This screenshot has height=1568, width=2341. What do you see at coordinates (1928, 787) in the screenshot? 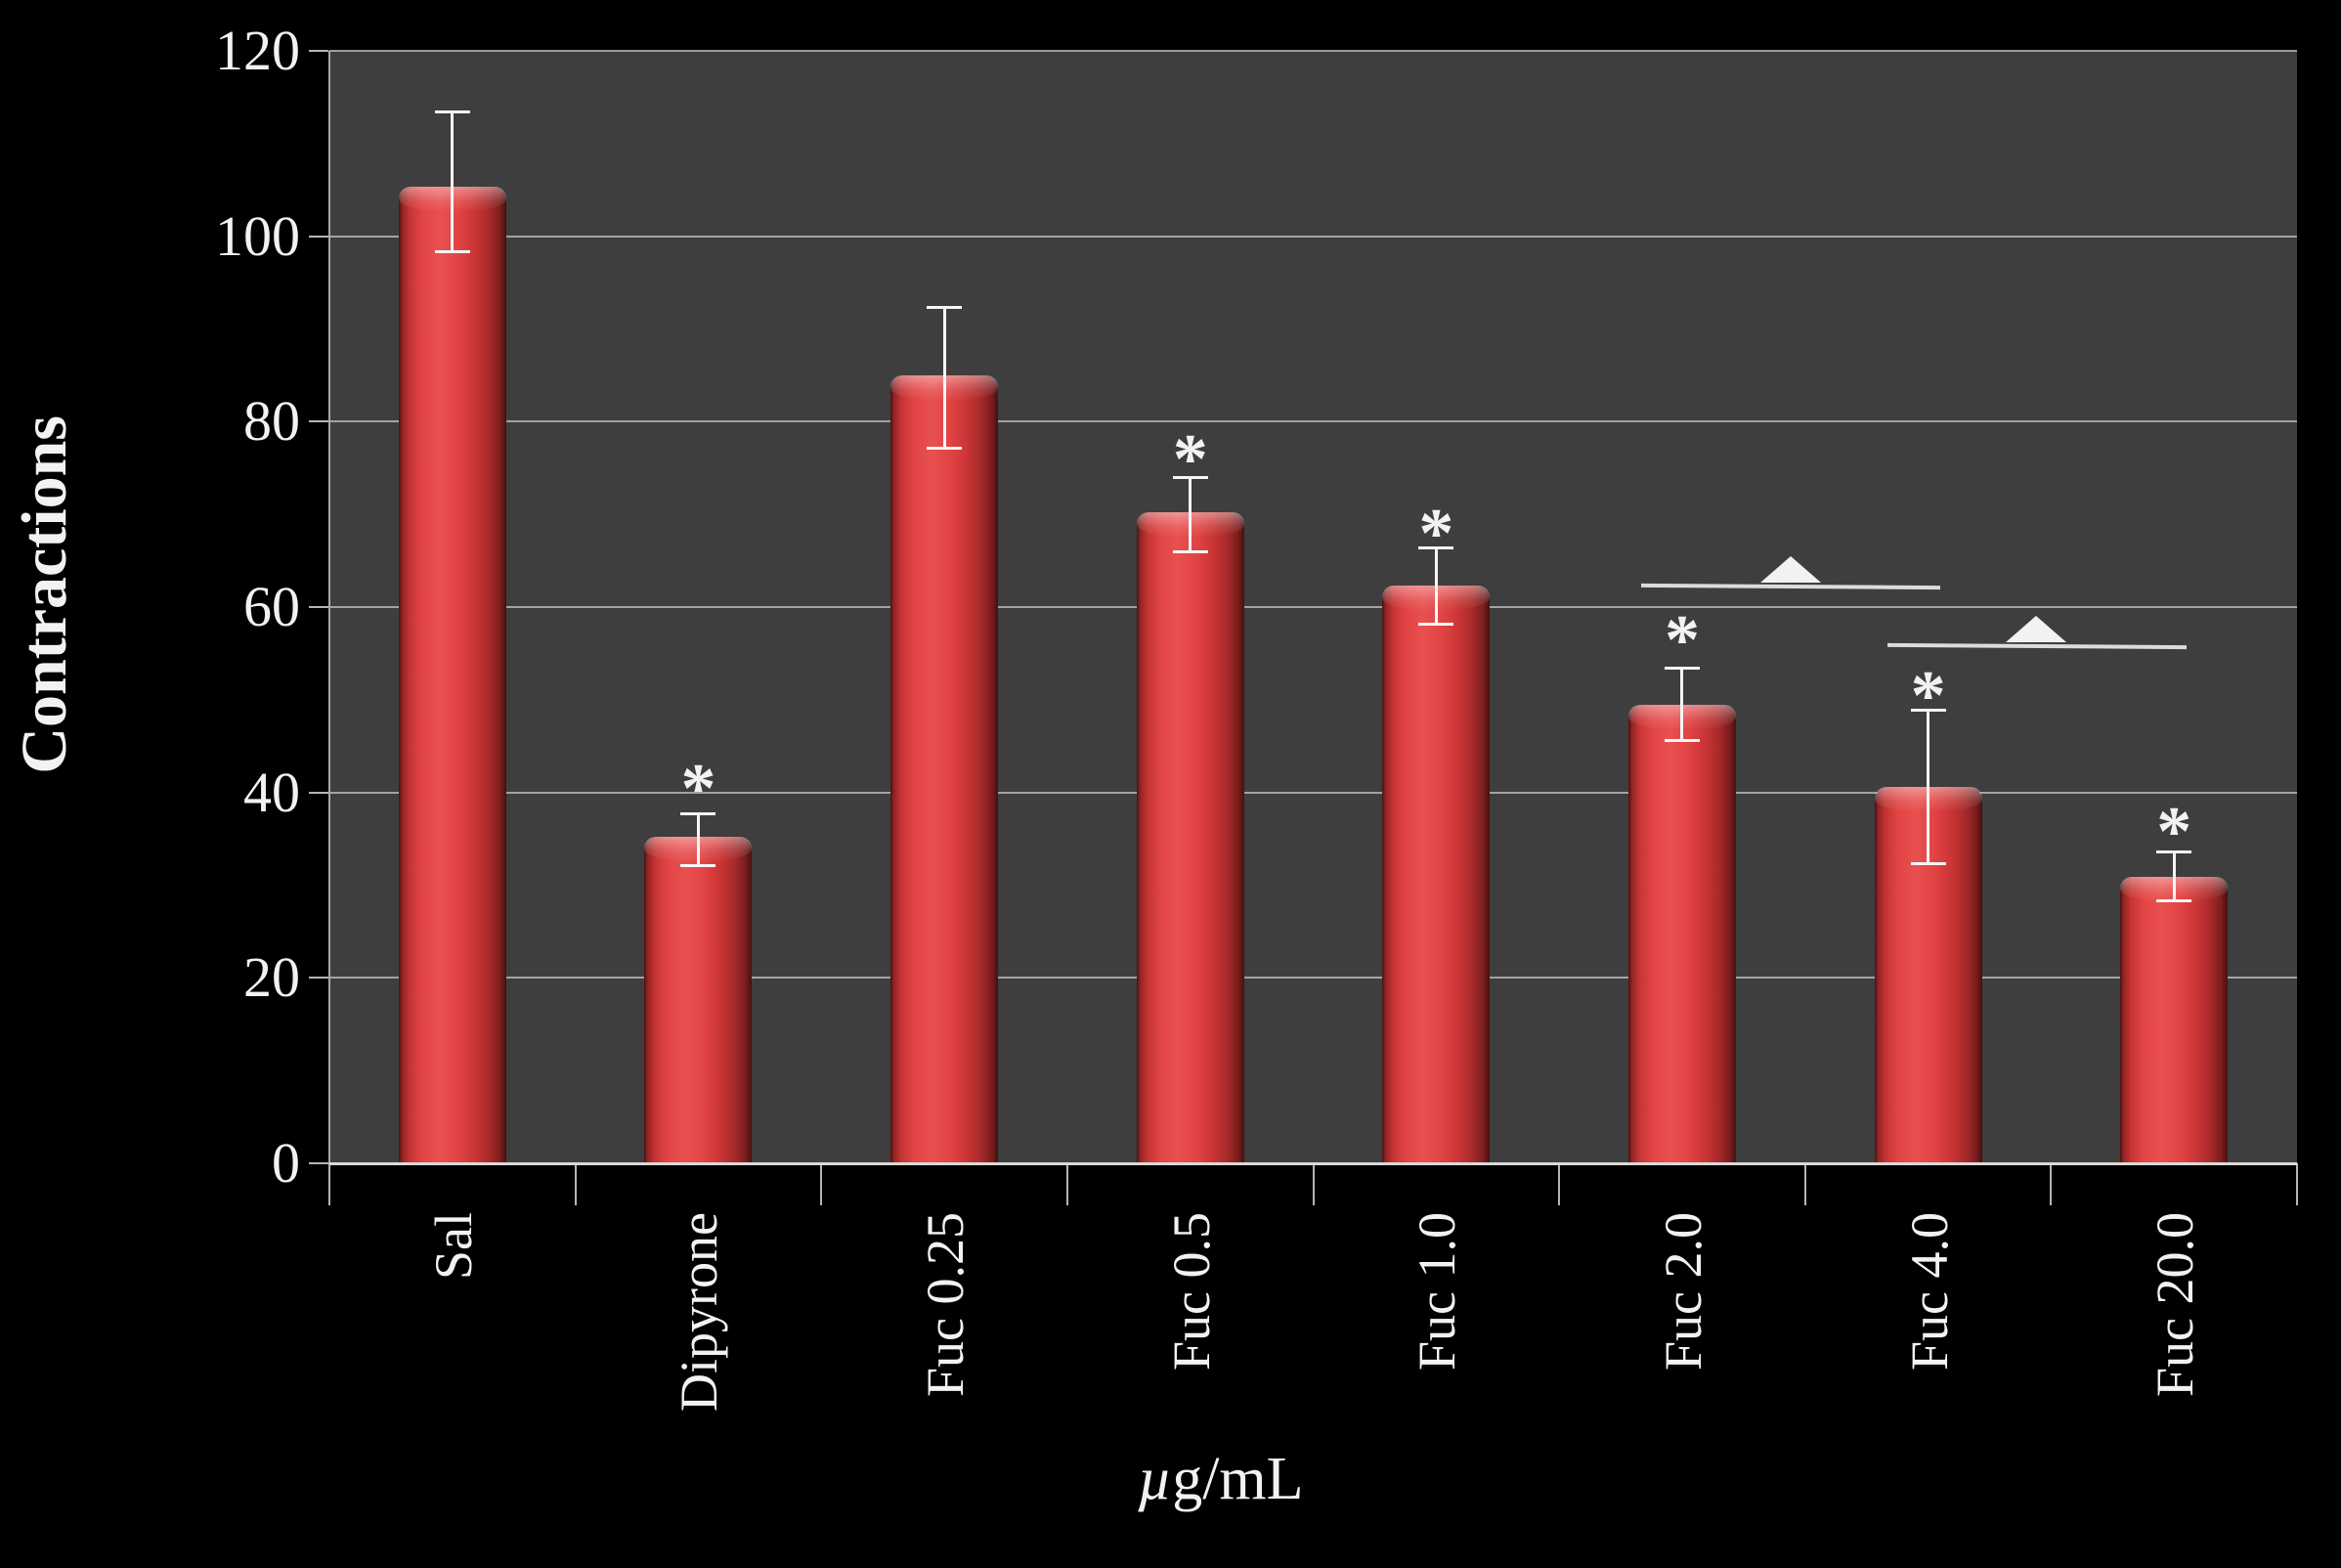
I see `error-bar-Fuc 4.0` at bounding box center [1928, 787].